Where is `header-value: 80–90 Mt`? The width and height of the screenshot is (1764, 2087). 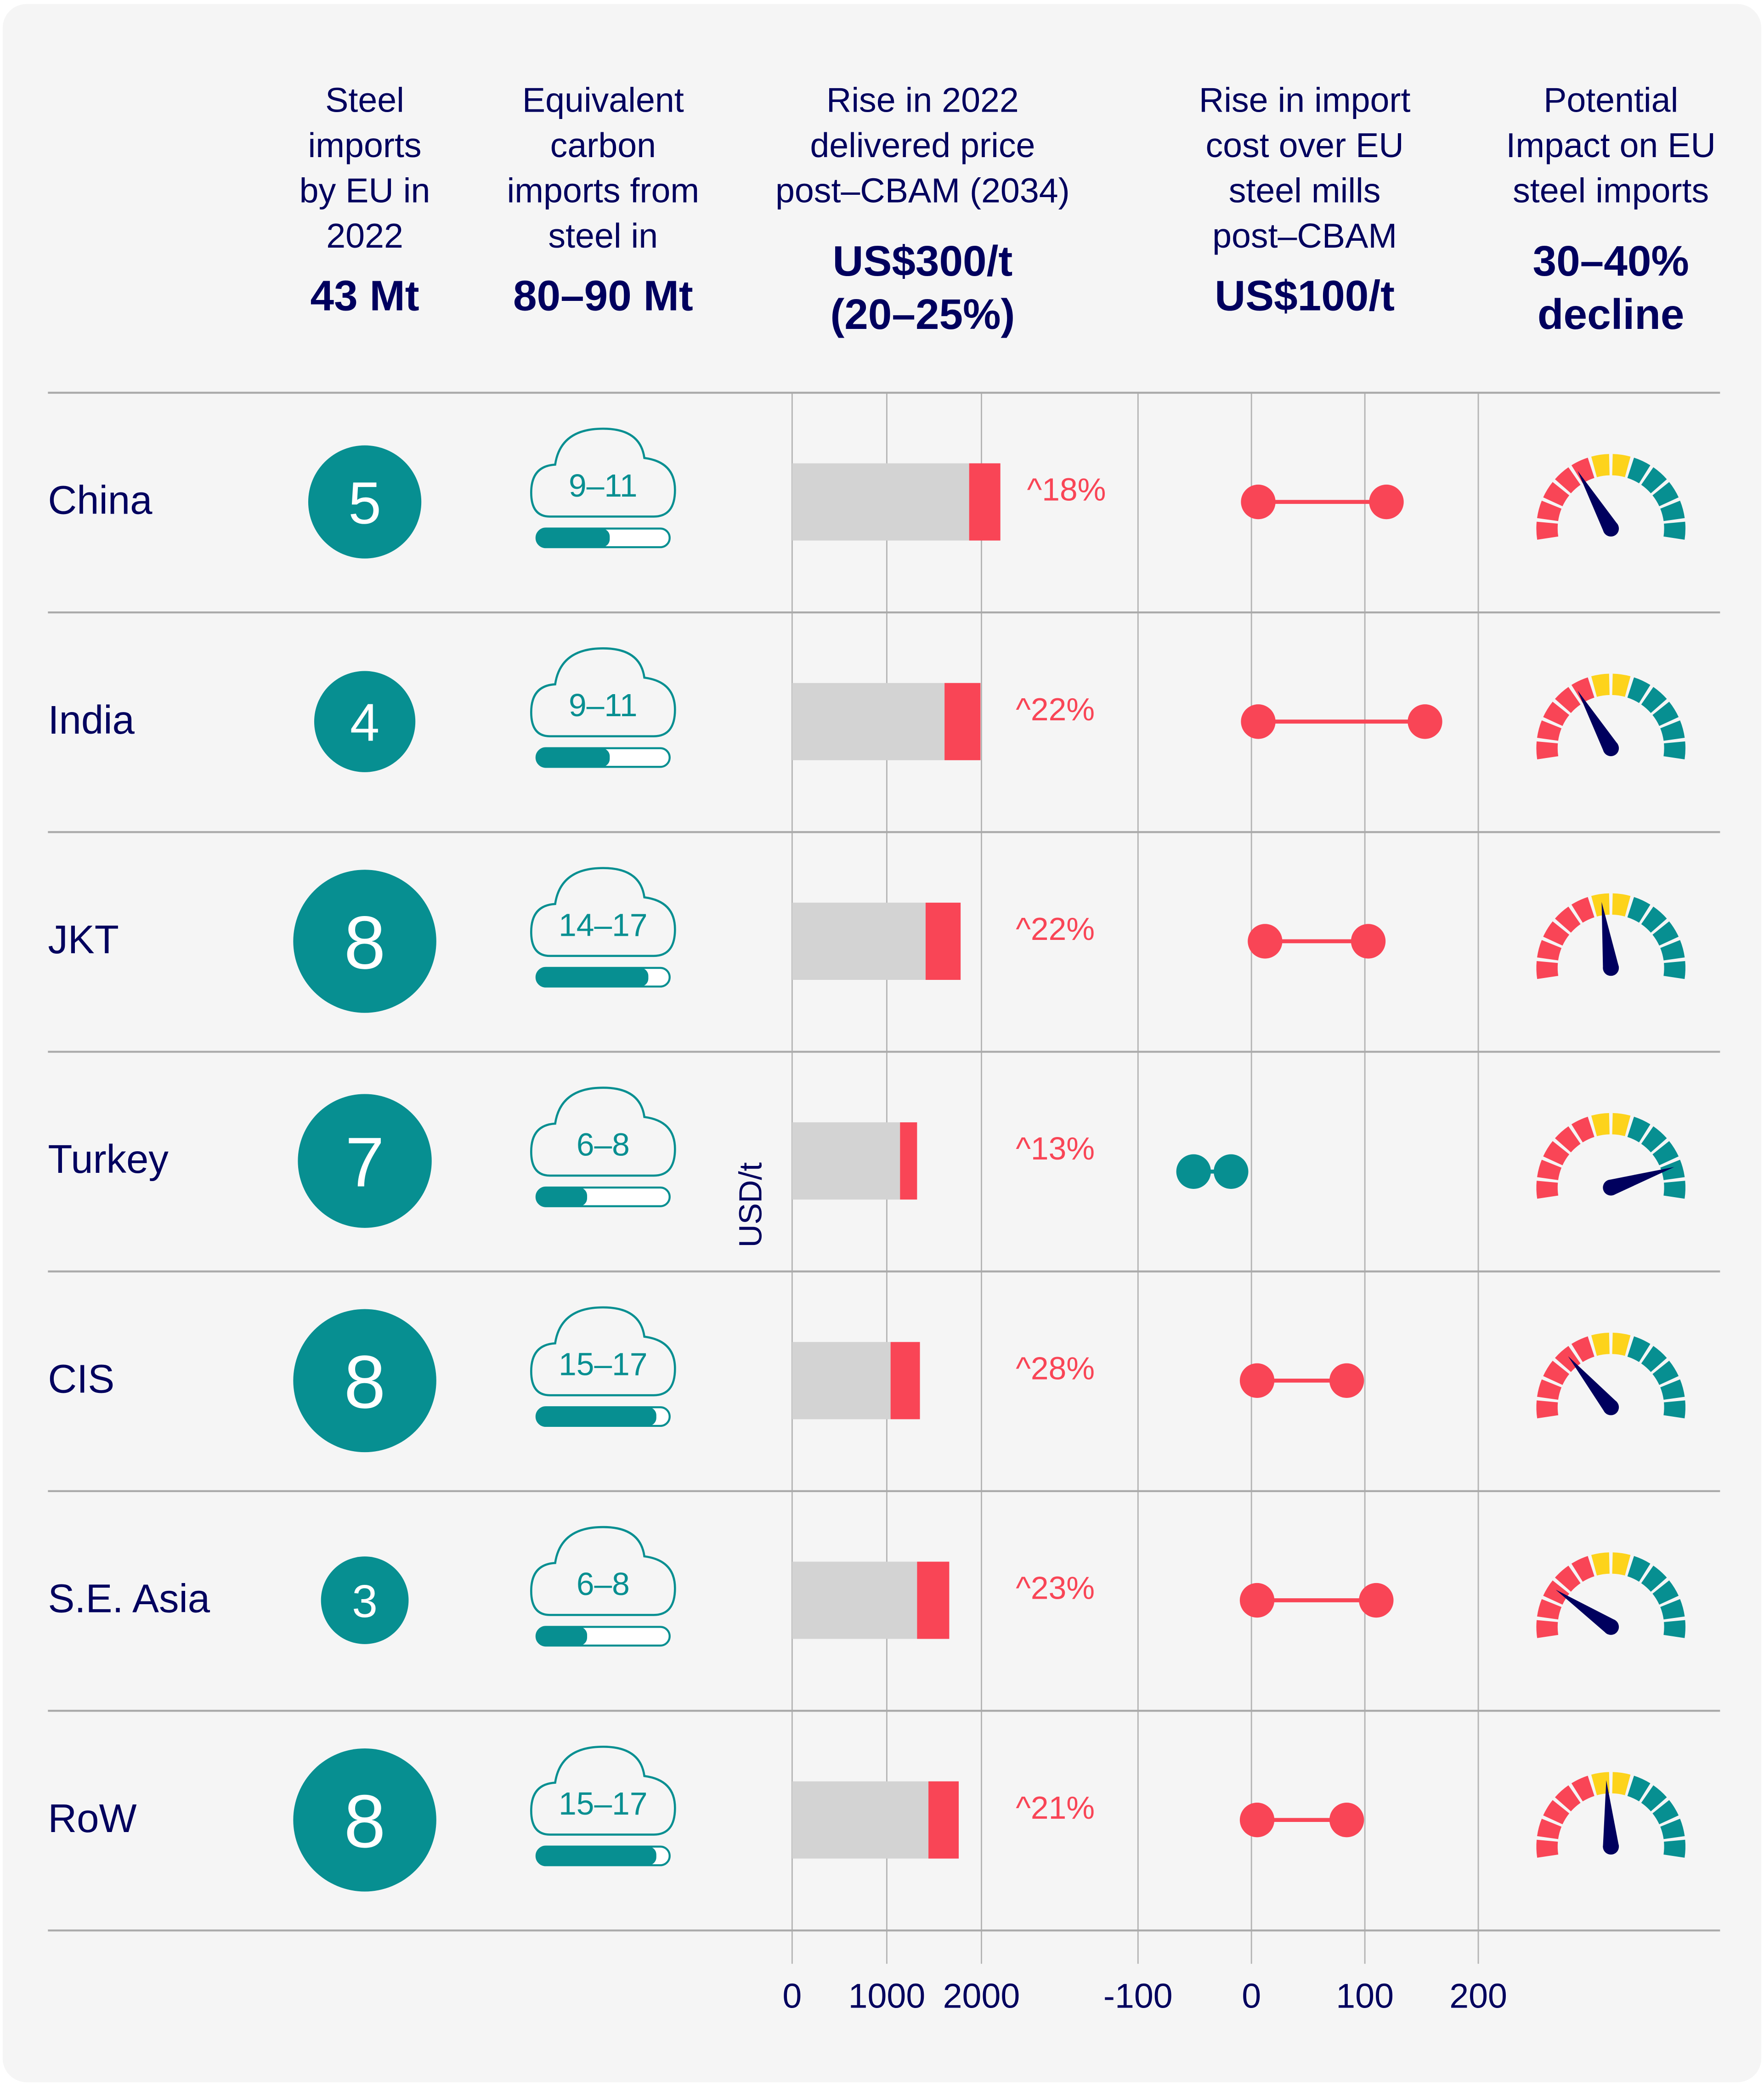 header-value: 80–90 Mt is located at coordinates (603, 295).